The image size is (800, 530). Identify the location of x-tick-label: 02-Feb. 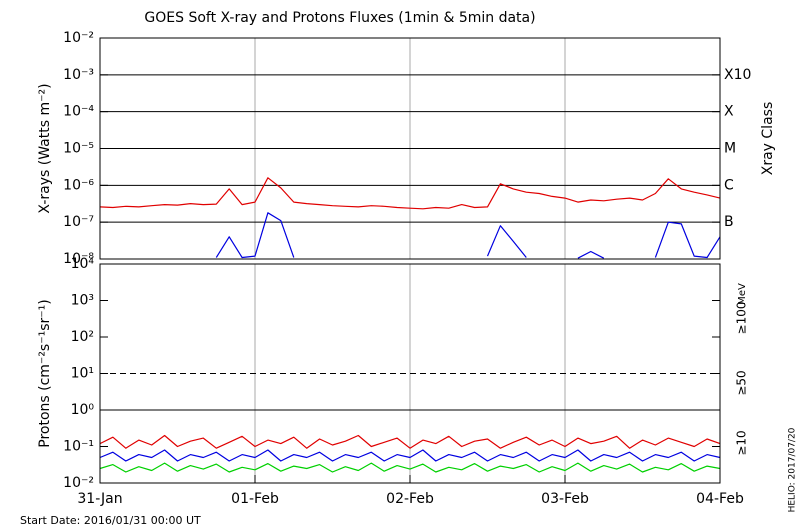
(410, 499).